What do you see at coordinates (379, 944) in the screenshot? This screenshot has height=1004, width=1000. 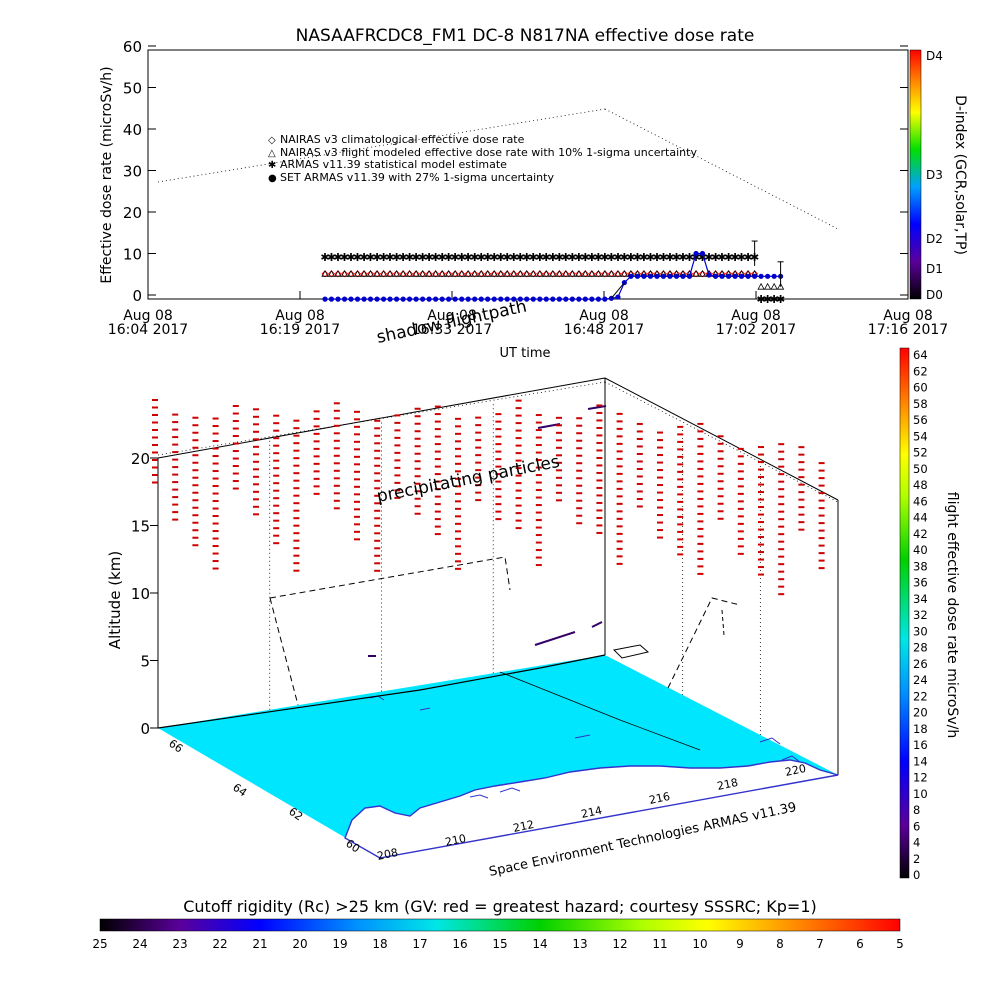 I see `rigidity-tick-label: 18` at bounding box center [379, 944].